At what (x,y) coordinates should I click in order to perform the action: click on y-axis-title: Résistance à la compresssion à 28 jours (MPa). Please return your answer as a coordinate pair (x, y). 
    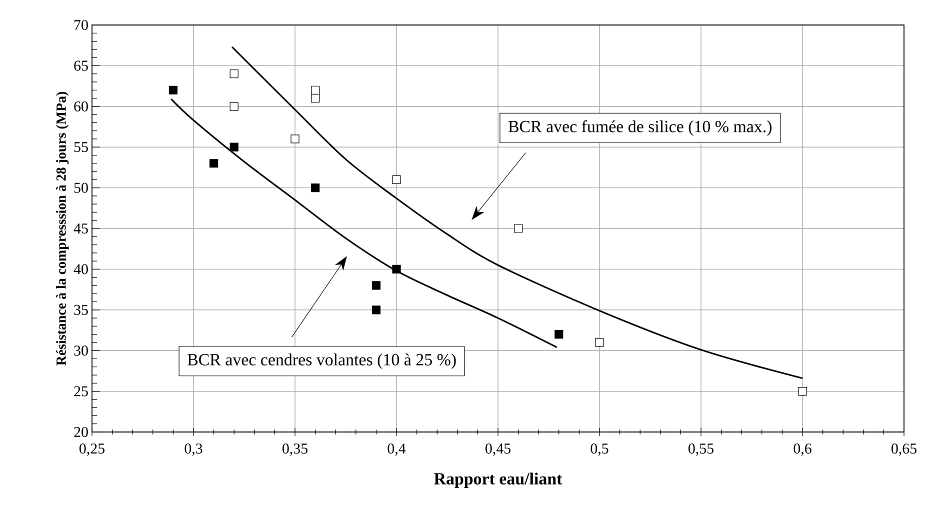
    Looking at the image, I should click on (62, 229).